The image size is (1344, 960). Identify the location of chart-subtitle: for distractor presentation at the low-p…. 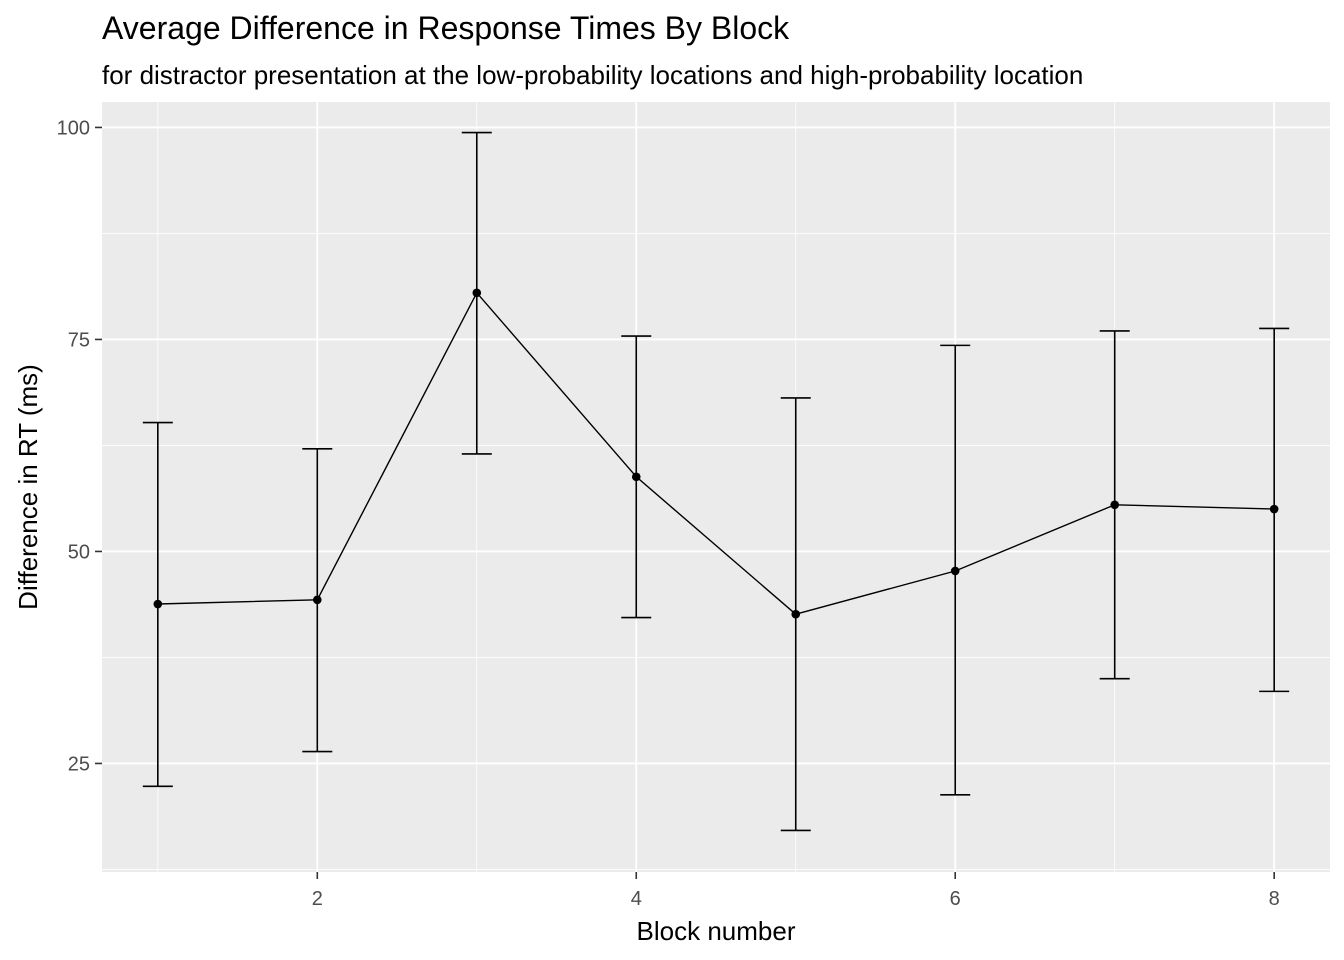
(593, 75).